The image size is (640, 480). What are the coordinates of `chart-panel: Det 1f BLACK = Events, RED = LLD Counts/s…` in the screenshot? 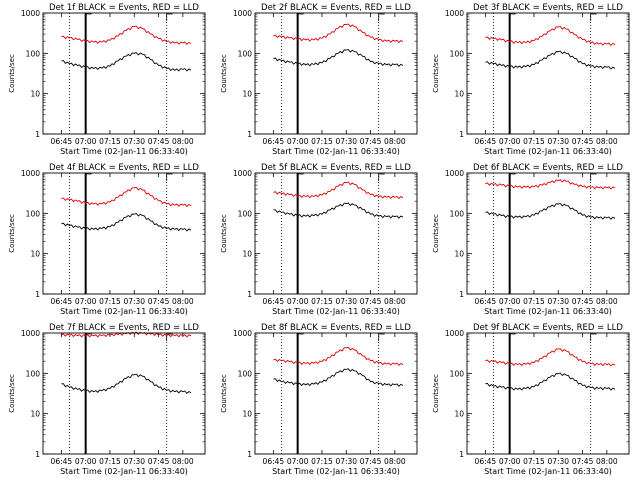 It's located at (107, 79).